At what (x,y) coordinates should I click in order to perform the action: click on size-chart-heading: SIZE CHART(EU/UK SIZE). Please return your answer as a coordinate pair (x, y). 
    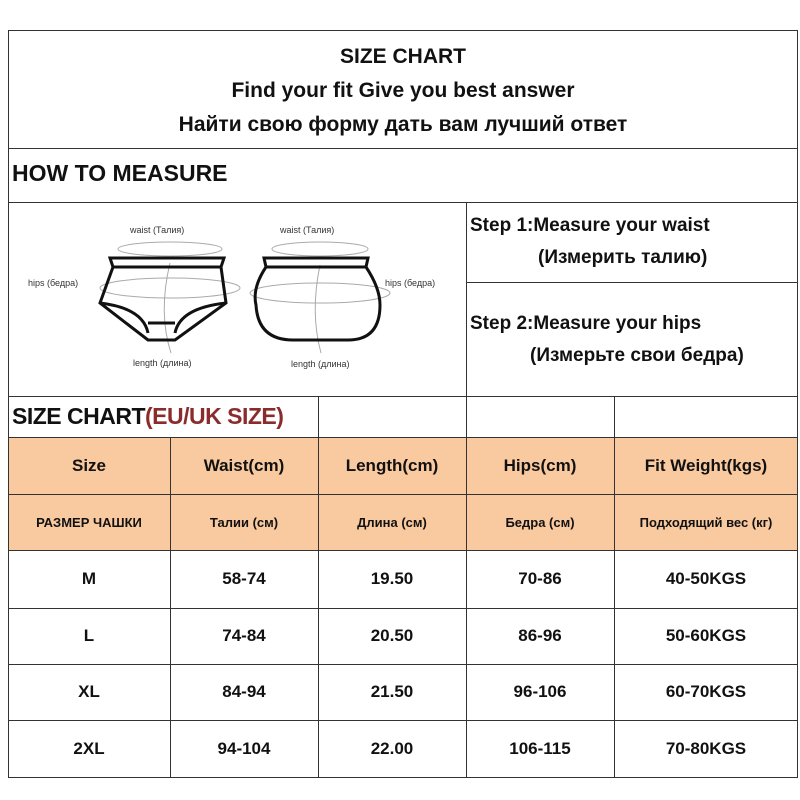
    Looking at the image, I should click on (148, 416).